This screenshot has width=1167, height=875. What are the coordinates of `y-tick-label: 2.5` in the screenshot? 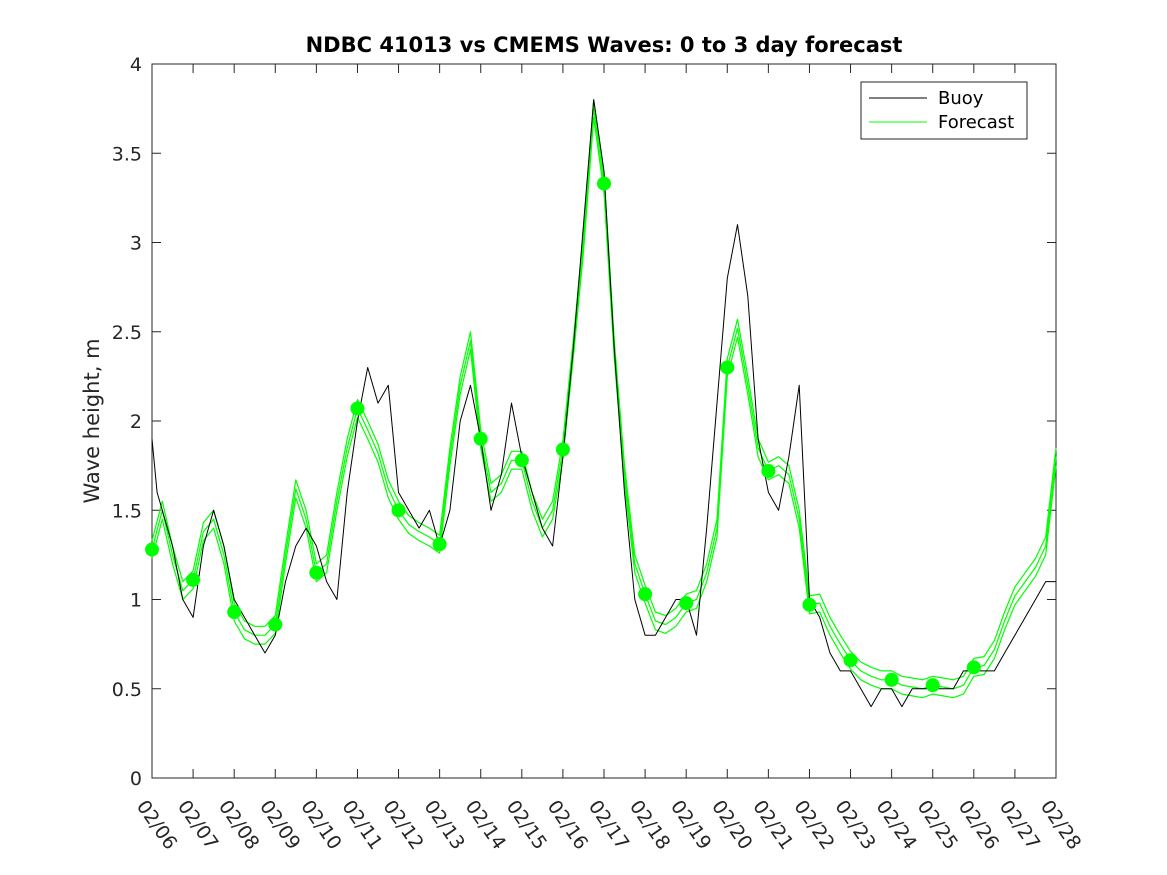 It's located at (127, 333).